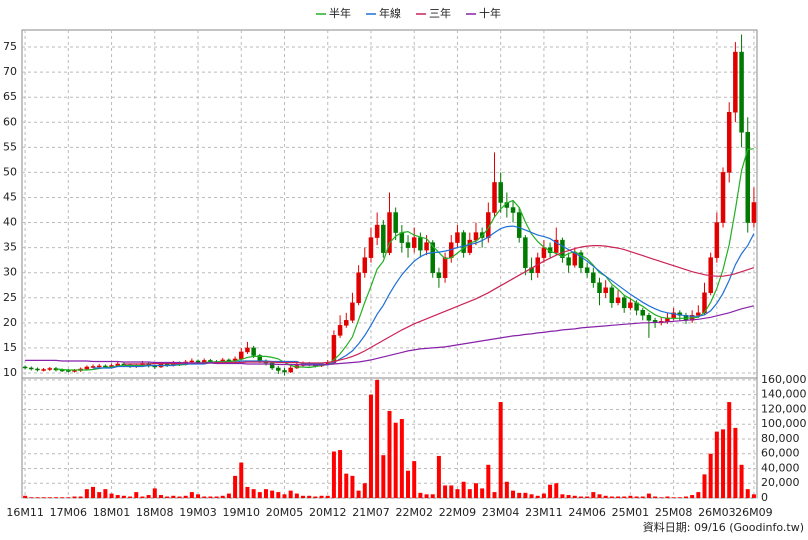 The image size is (808, 540). What do you see at coordinates (10, 297) in the screenshot?
I see `y-tick-label: 25` at bounding box center [10, 297].